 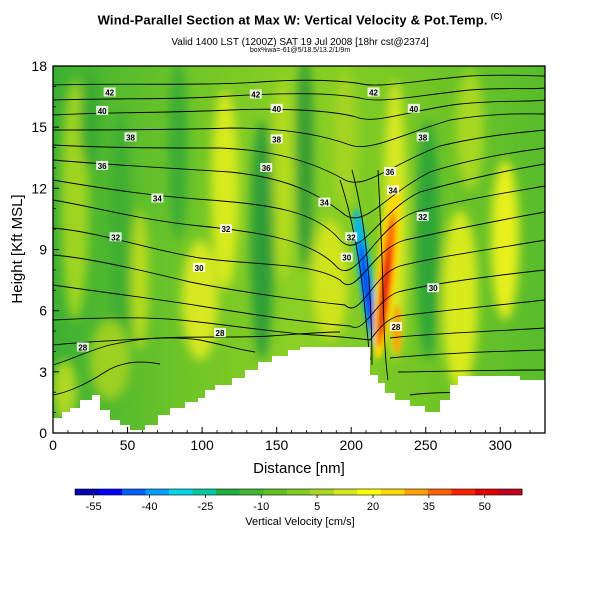 I want to click on y-tick-label: 12, so click(x=39, y=188).